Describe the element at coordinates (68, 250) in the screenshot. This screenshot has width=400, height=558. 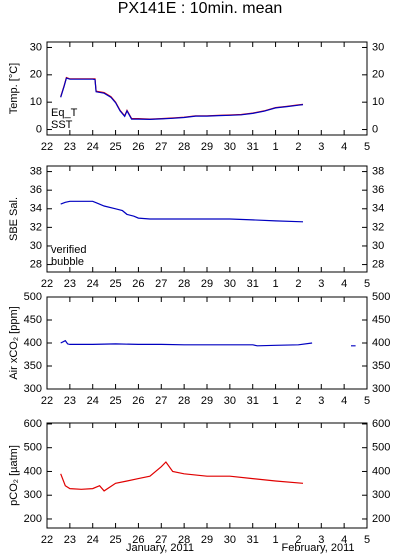
I see `legend-entry: verified` at that location.